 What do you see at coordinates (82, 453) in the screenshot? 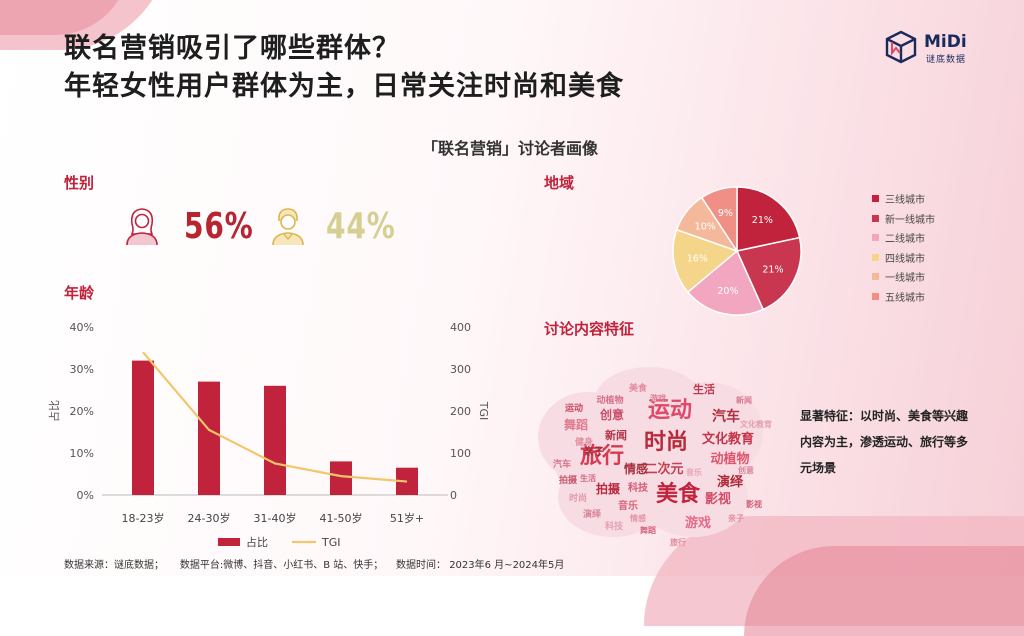
I see `y-tick-left: 10%` at bounding box center [82, 453].